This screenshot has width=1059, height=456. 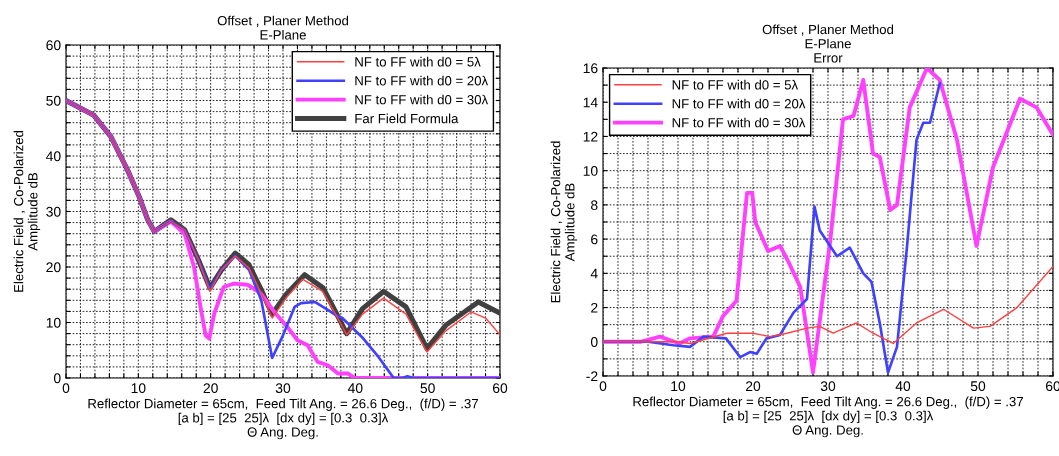 I want to click on y-tick-label: 50, so click(x=53, y=100).